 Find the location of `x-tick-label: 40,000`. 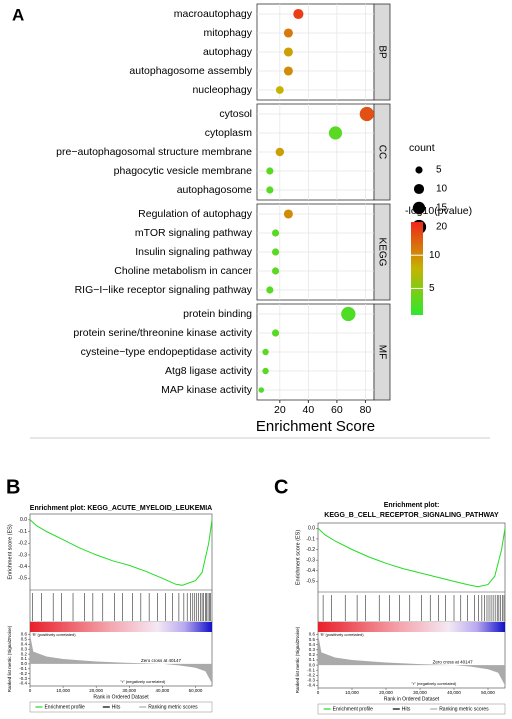

x-tick-label: 40,000 is located at coordinates (162, 690).